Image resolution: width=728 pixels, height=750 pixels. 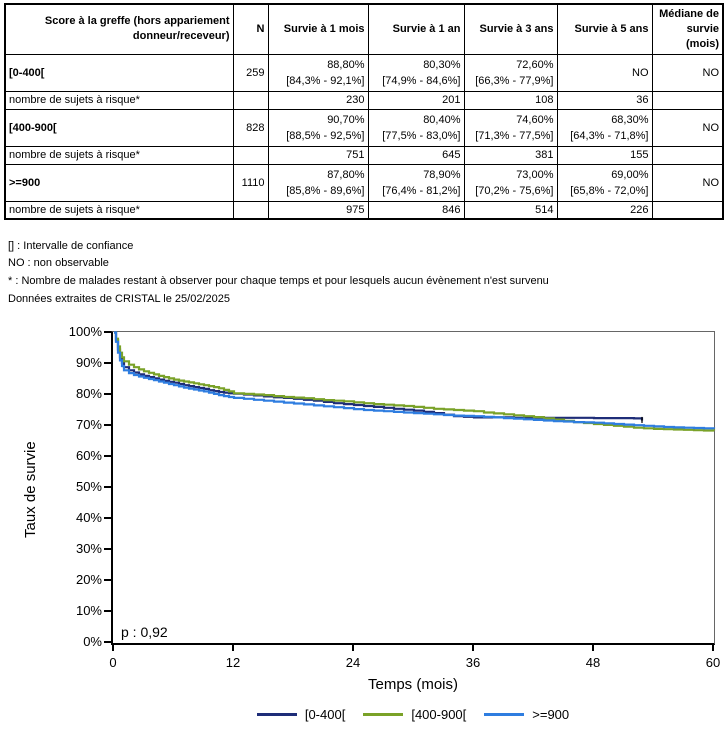 I want to click on legend-item->=900: >=900, so click(x=526, y=714).